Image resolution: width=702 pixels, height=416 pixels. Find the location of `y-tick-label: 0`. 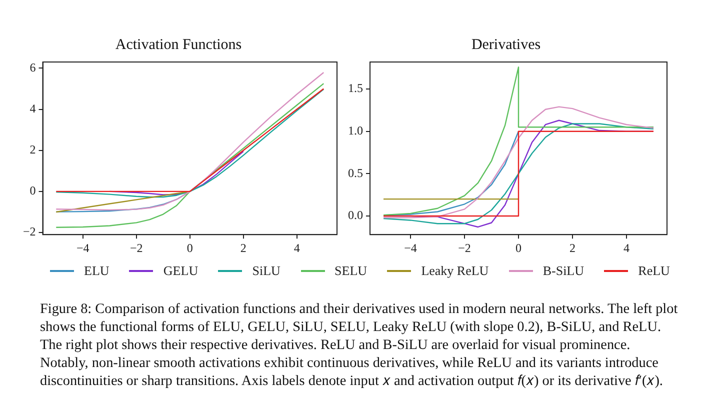

y-tick-label: 0 is located at coordinates (33, 191).